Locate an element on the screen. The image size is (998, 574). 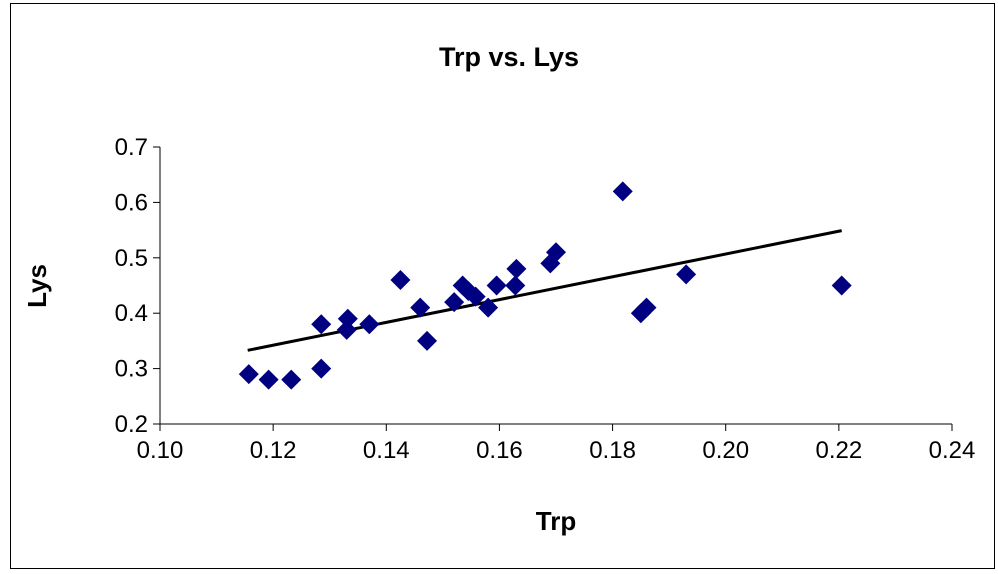
x-tick-label: 0.10 is located at coordinates (160, 450).